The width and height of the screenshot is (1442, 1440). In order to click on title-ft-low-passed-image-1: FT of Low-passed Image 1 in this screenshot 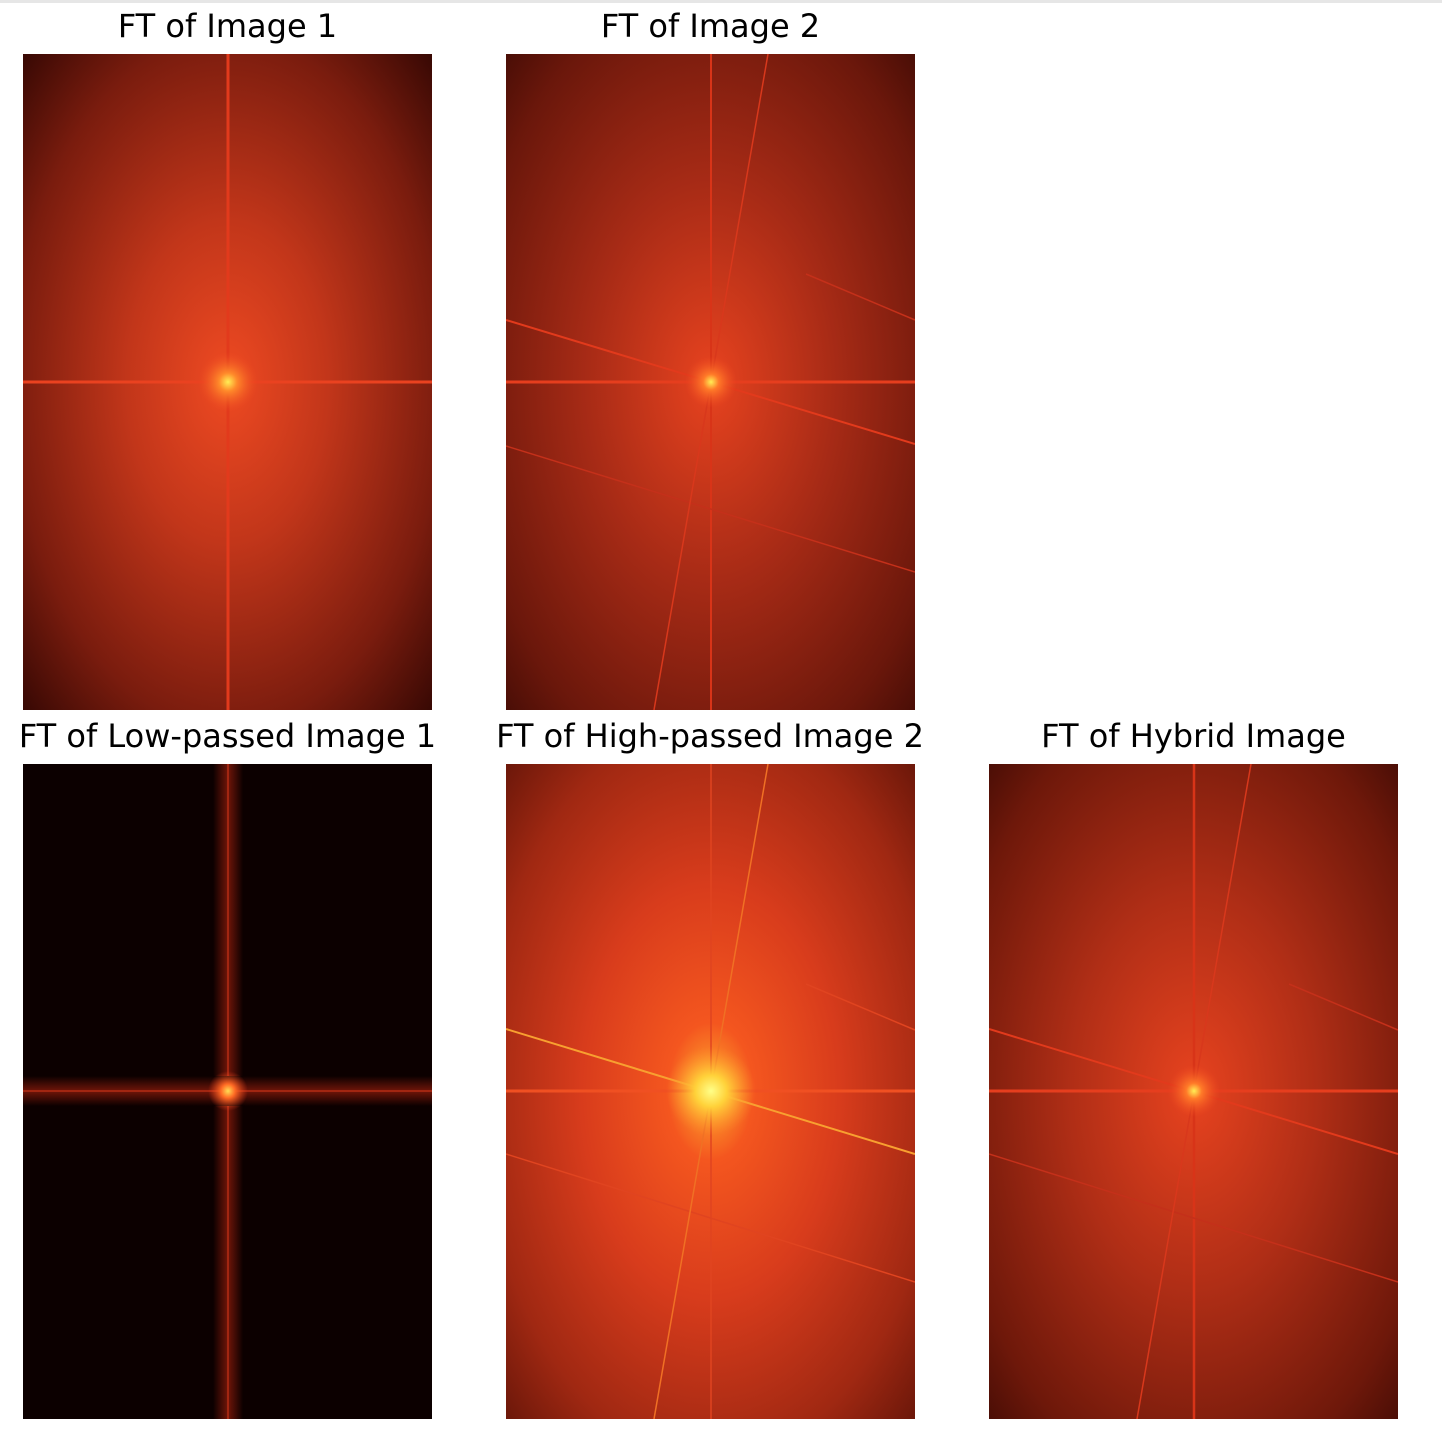, I will do `click(227, 736)`.